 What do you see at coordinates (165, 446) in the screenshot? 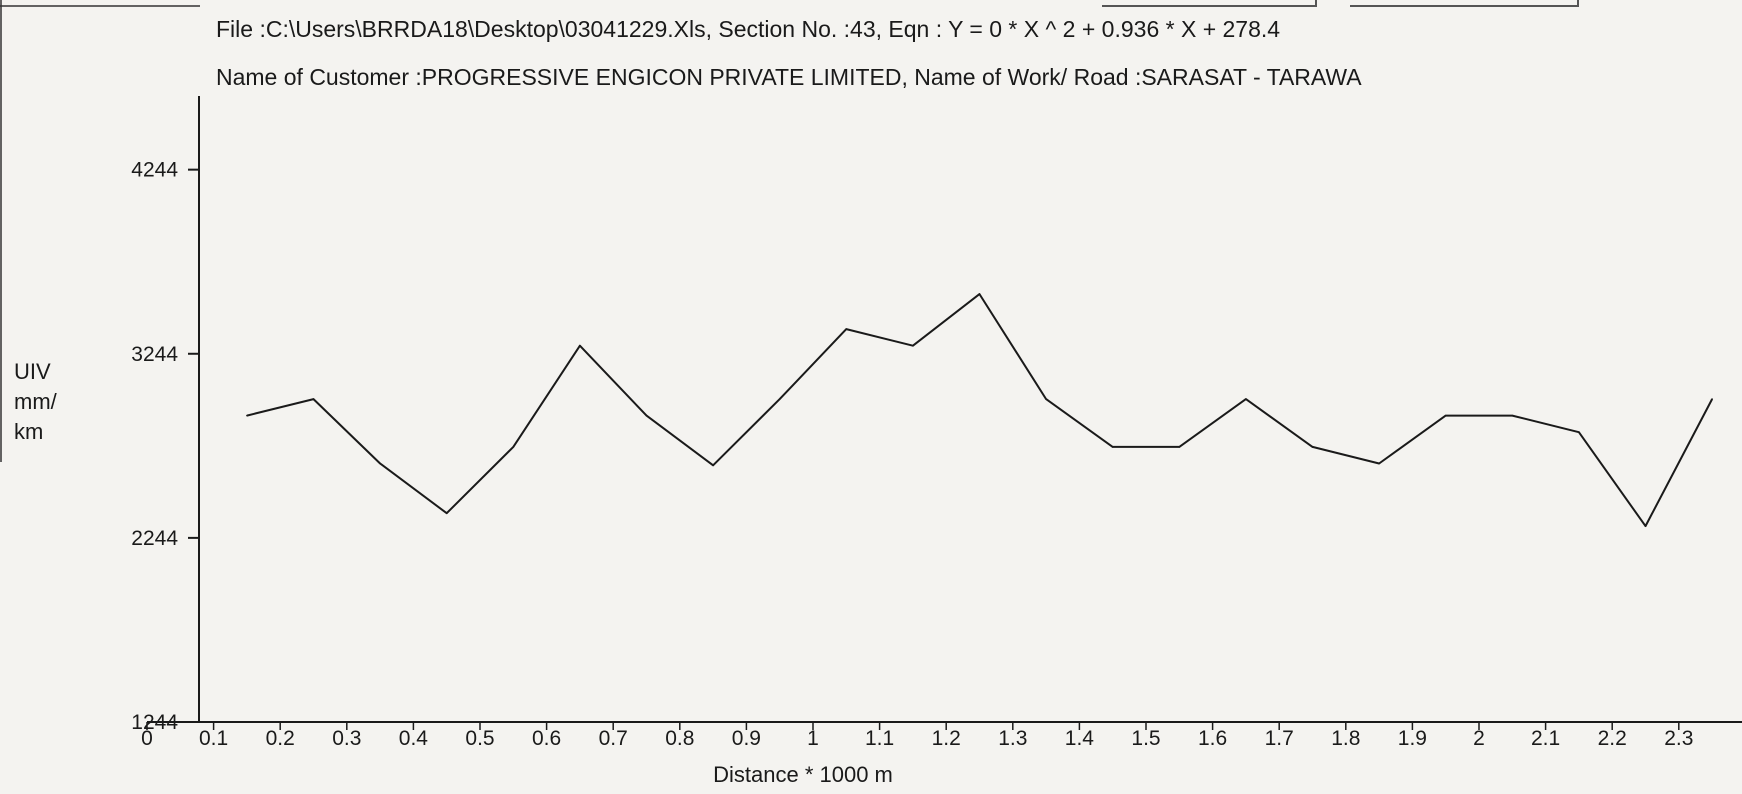
I see `y-ticks: 4244 3244 2244 1244` at bounding box center [165, 446].